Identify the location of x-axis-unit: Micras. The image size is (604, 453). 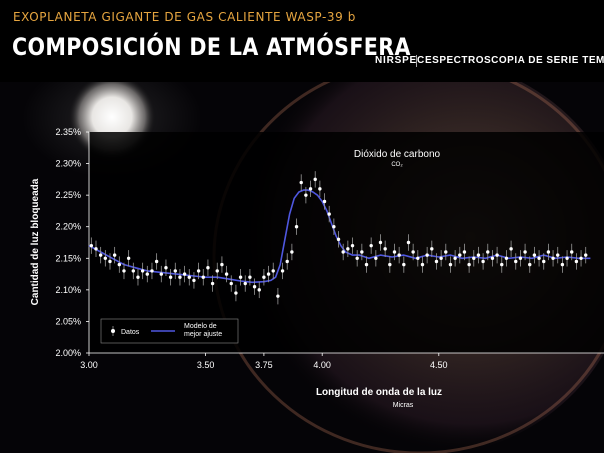
(403, 405).